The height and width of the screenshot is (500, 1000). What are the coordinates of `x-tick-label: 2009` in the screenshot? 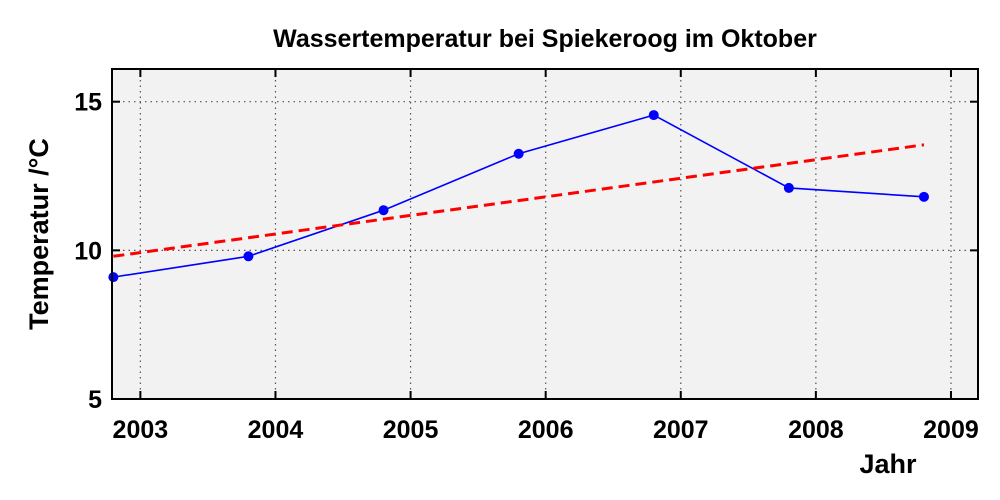 It's located at (951, 430).